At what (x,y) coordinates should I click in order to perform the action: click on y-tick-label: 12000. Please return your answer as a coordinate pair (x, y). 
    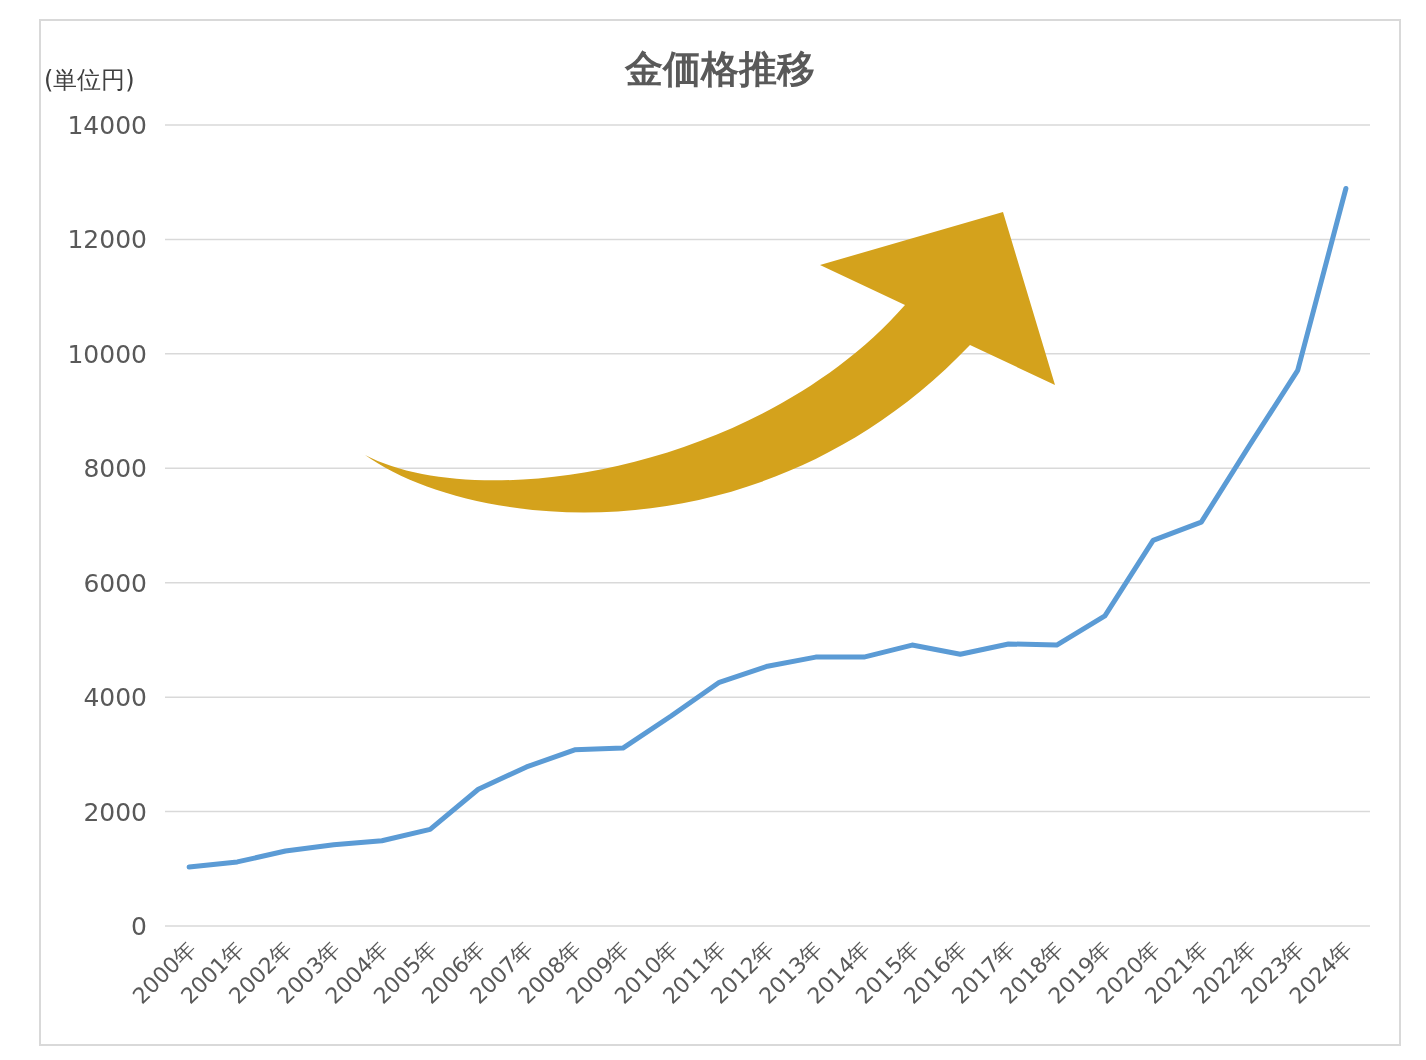
    Looking at the image, I should click on (107, 240).